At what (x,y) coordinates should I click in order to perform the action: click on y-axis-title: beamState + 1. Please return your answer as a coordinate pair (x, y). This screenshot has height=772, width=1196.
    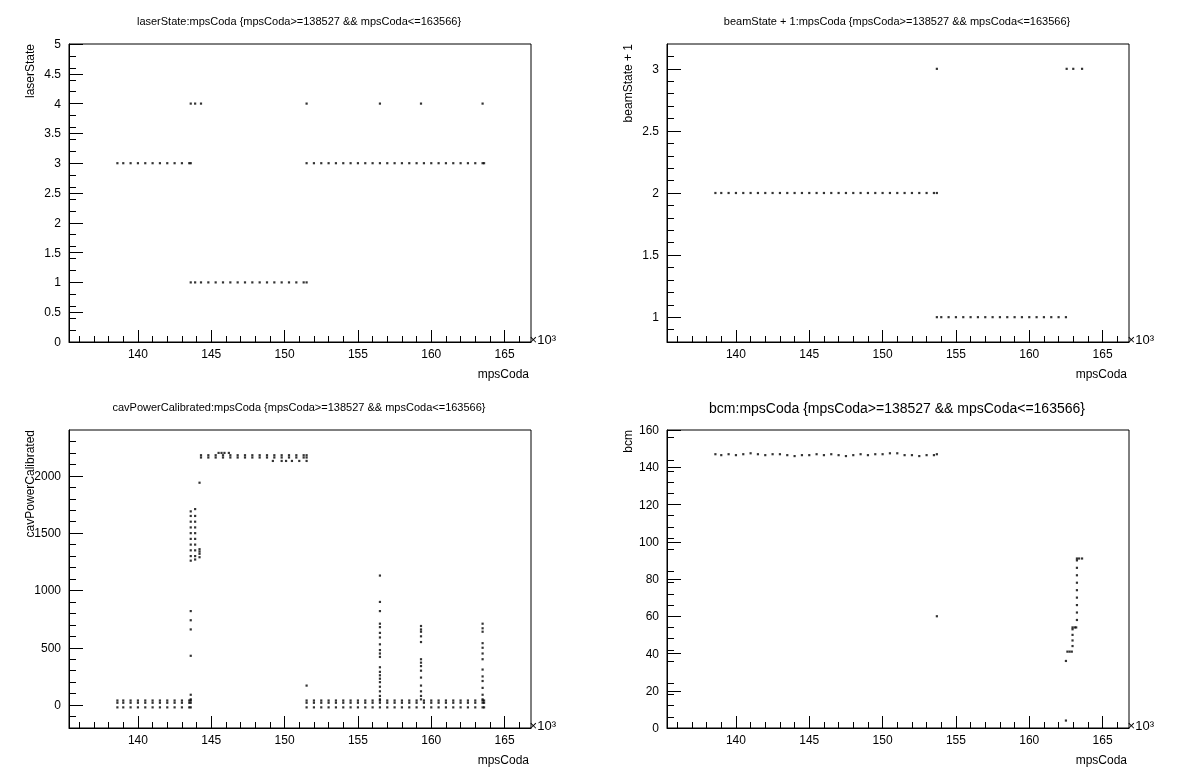
    Looking at the image, I should click on (628, 83).